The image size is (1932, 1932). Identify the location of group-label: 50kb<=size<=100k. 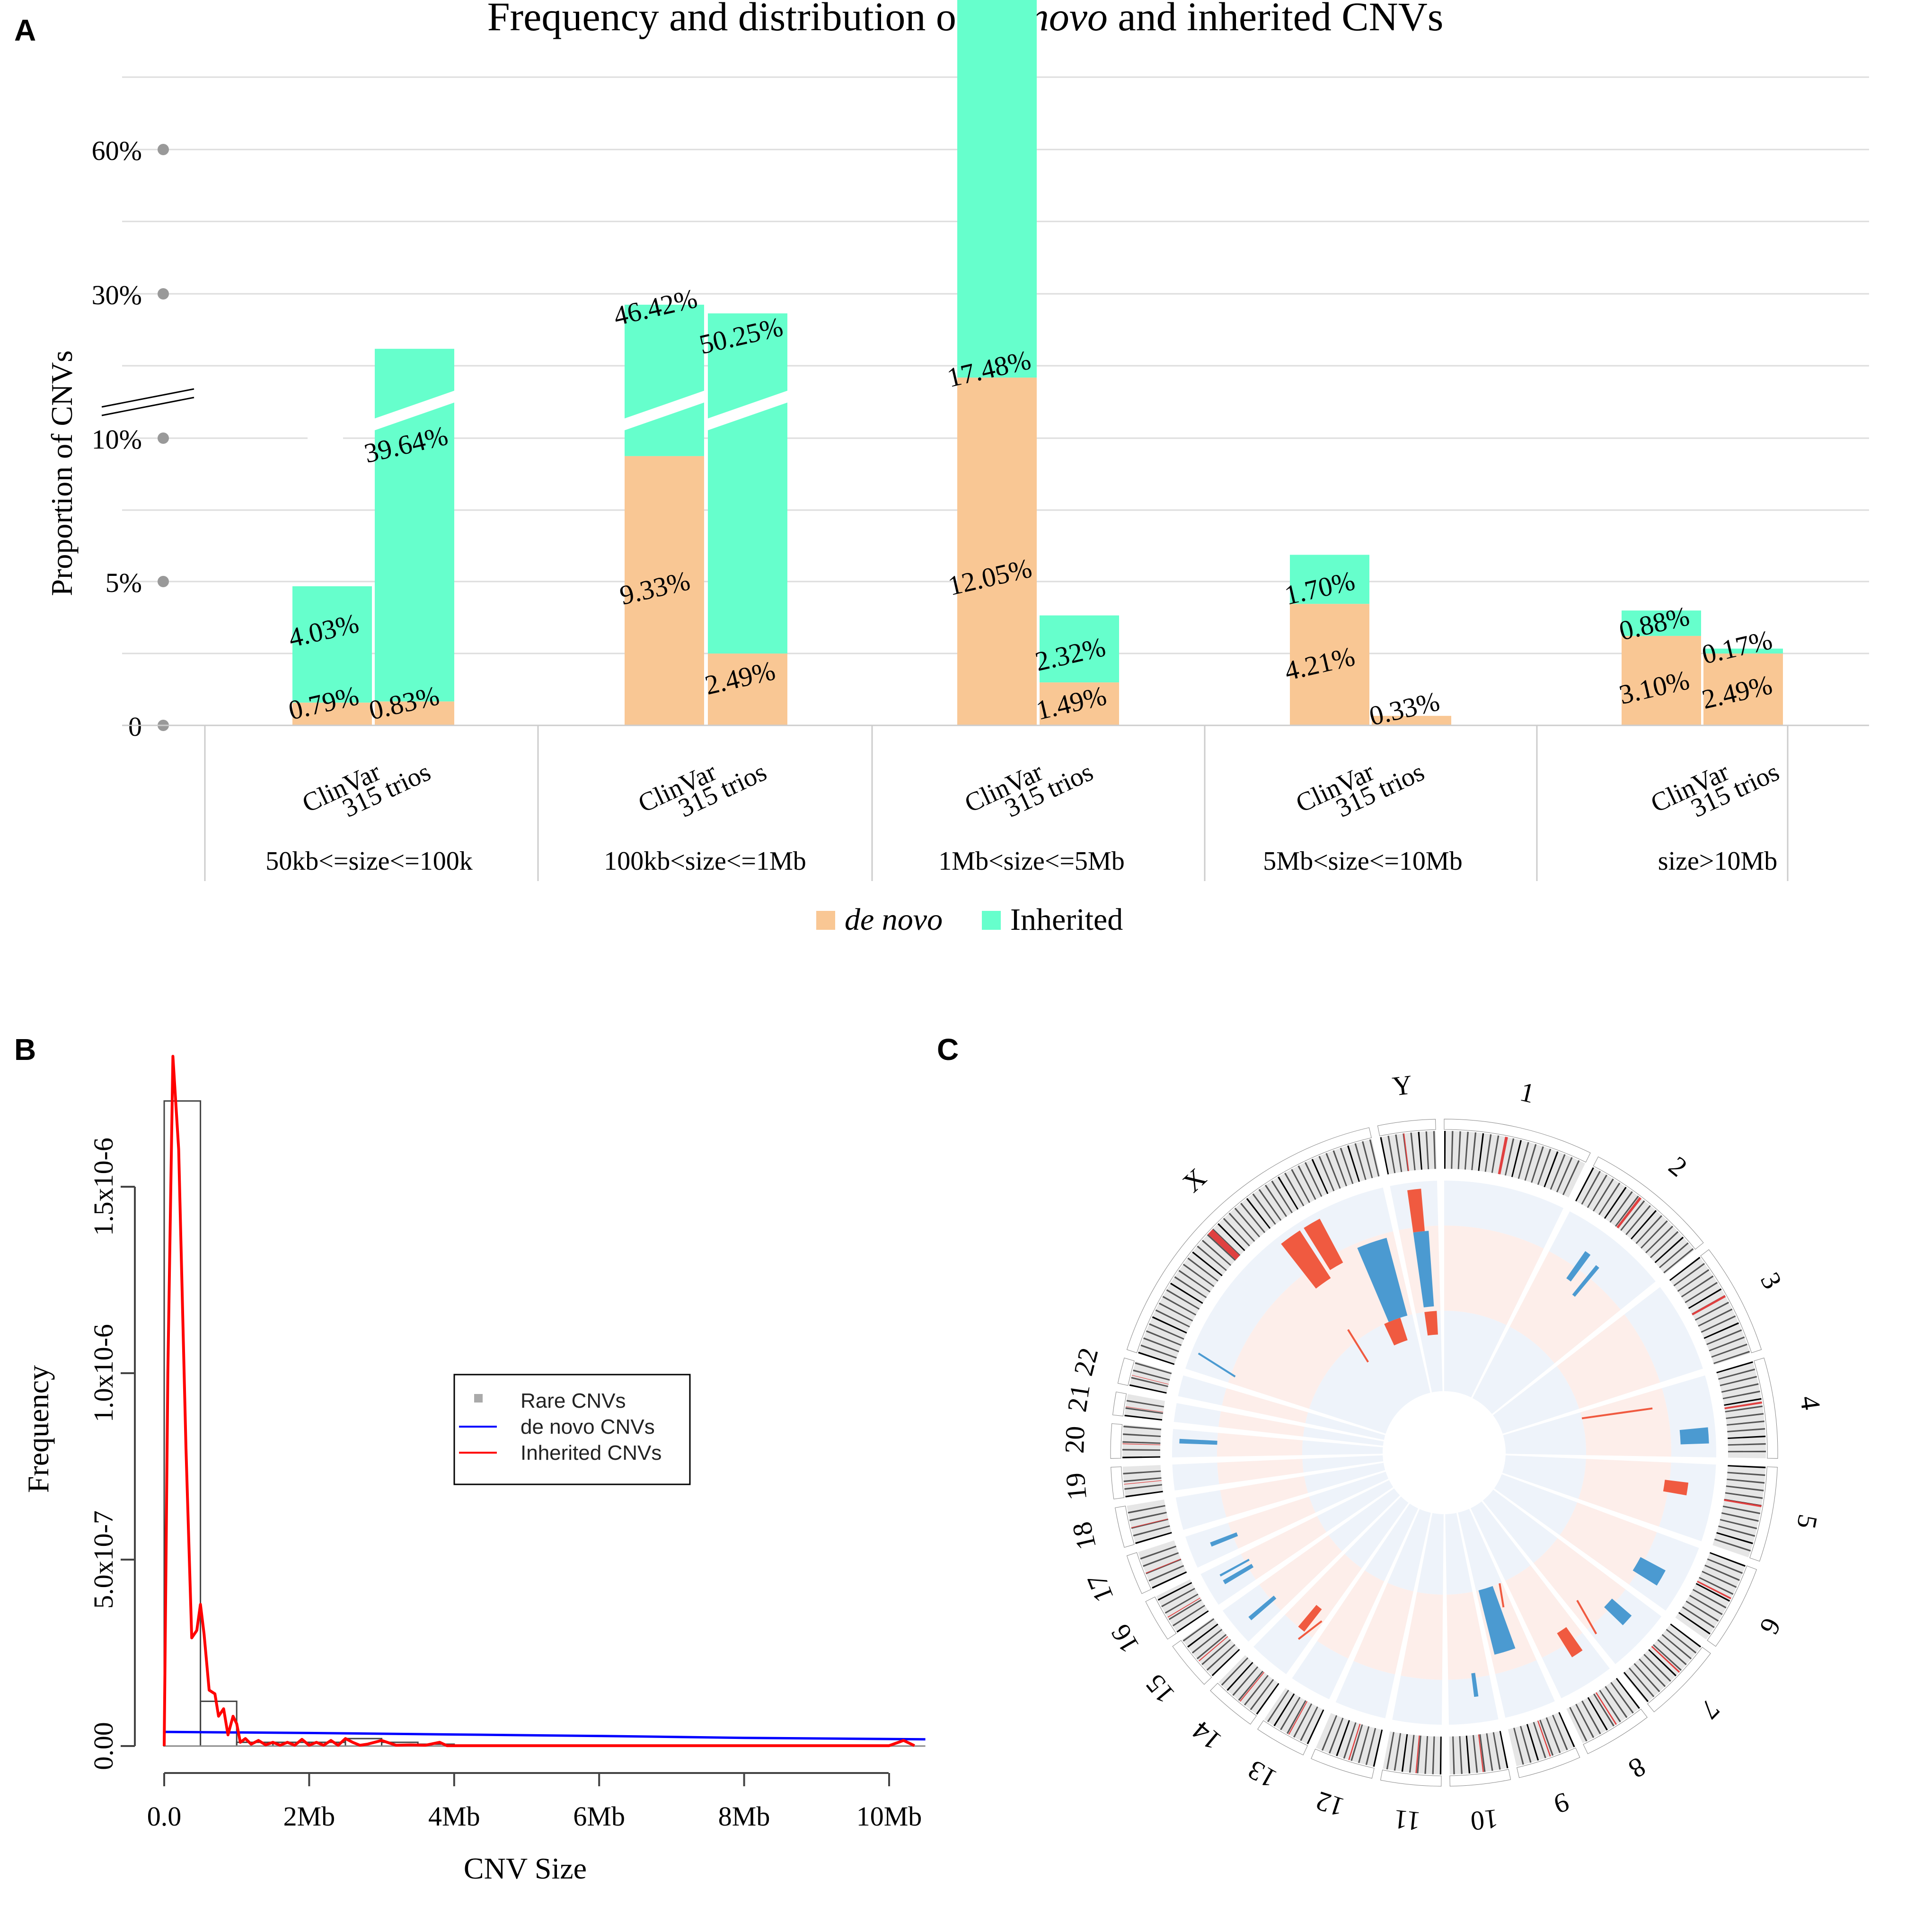
(368, 861).